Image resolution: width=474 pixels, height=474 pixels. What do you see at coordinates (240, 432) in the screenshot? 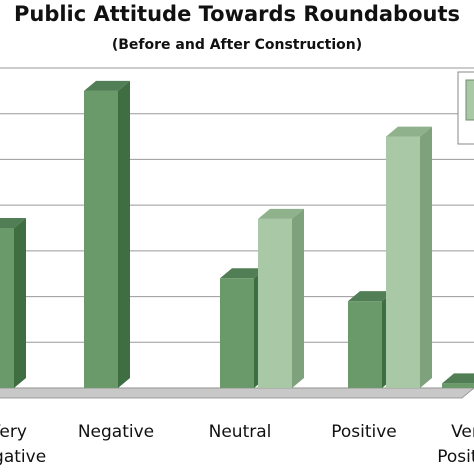
I see `category-label: Neutral` at bounding box center [240, 432].